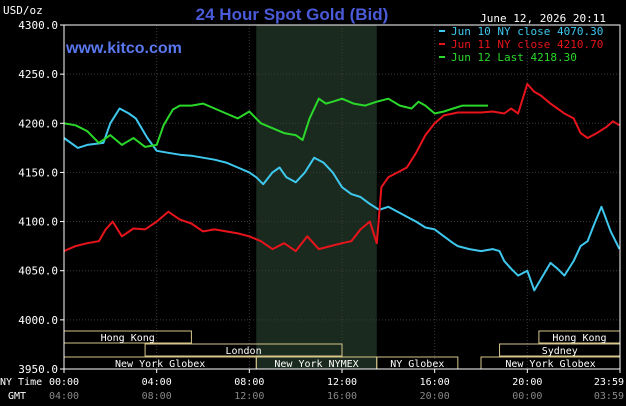 Image resolution: width=626 pixels, height=406 pixels. What do you see at coordinates (157, 396) in the screenshot?
I see `x-tick-label-gmt: 08:00` at bounding box center [157, 396].